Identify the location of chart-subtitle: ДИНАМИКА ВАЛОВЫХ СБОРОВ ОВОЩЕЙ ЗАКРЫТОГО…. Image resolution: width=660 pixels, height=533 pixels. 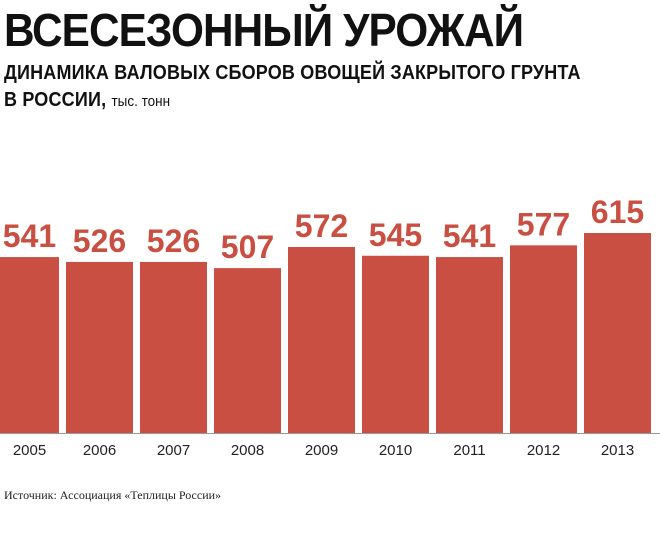
(299, 87).